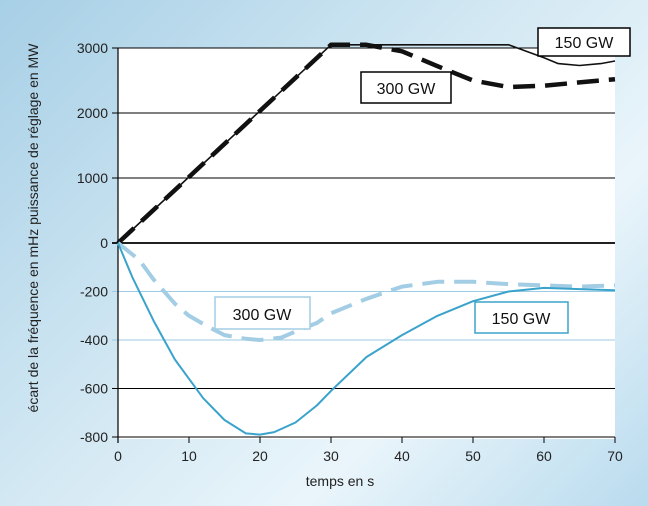  Describe the element at coordinates (94, 292) in the screenshot. I see `y-tick-label: -200` at that location.